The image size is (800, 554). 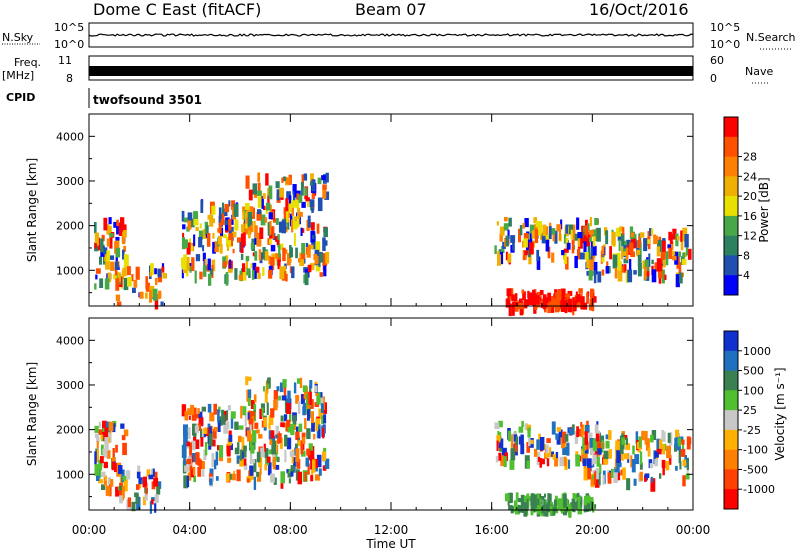 What do you see at coordinates (693, 530) in the screenshot?
I see `velocity-xtick-label-6: 00:00` at bounding box center [693, 530].